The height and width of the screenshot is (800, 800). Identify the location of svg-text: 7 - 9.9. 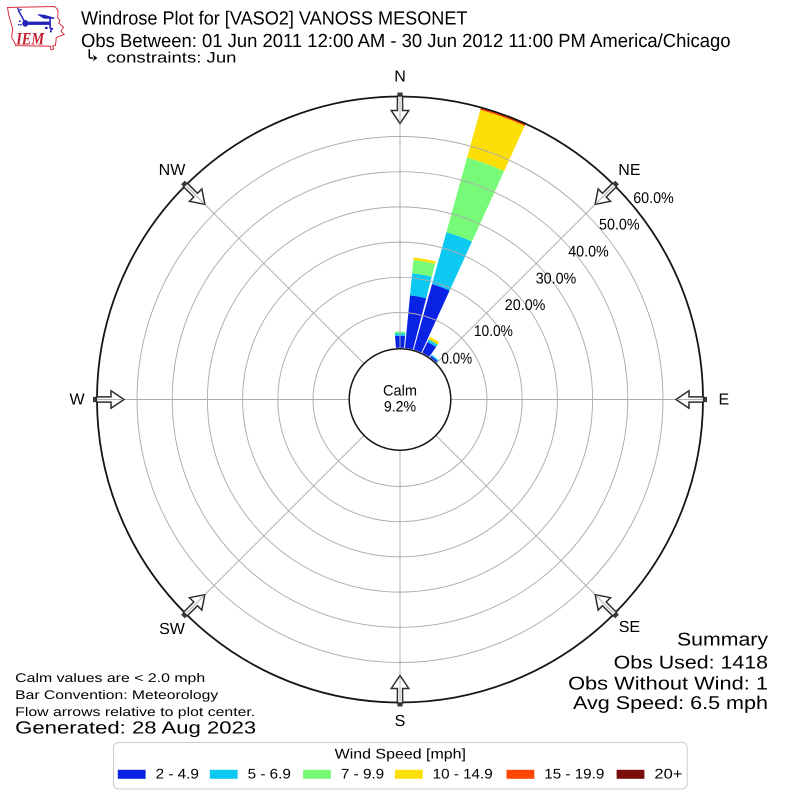
(363, 773).